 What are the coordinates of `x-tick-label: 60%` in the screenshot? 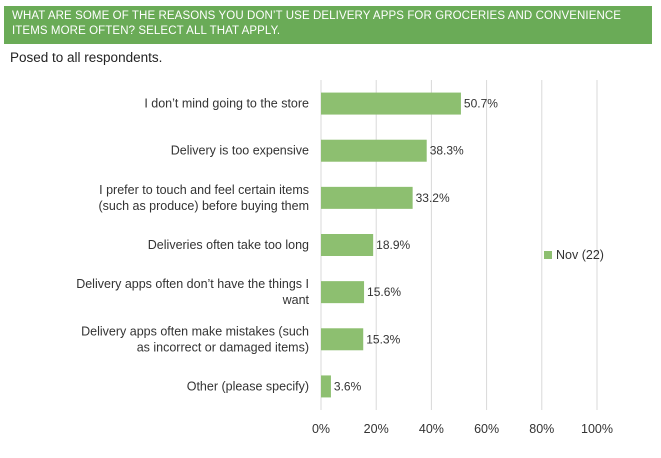 It's located at (486, 429).